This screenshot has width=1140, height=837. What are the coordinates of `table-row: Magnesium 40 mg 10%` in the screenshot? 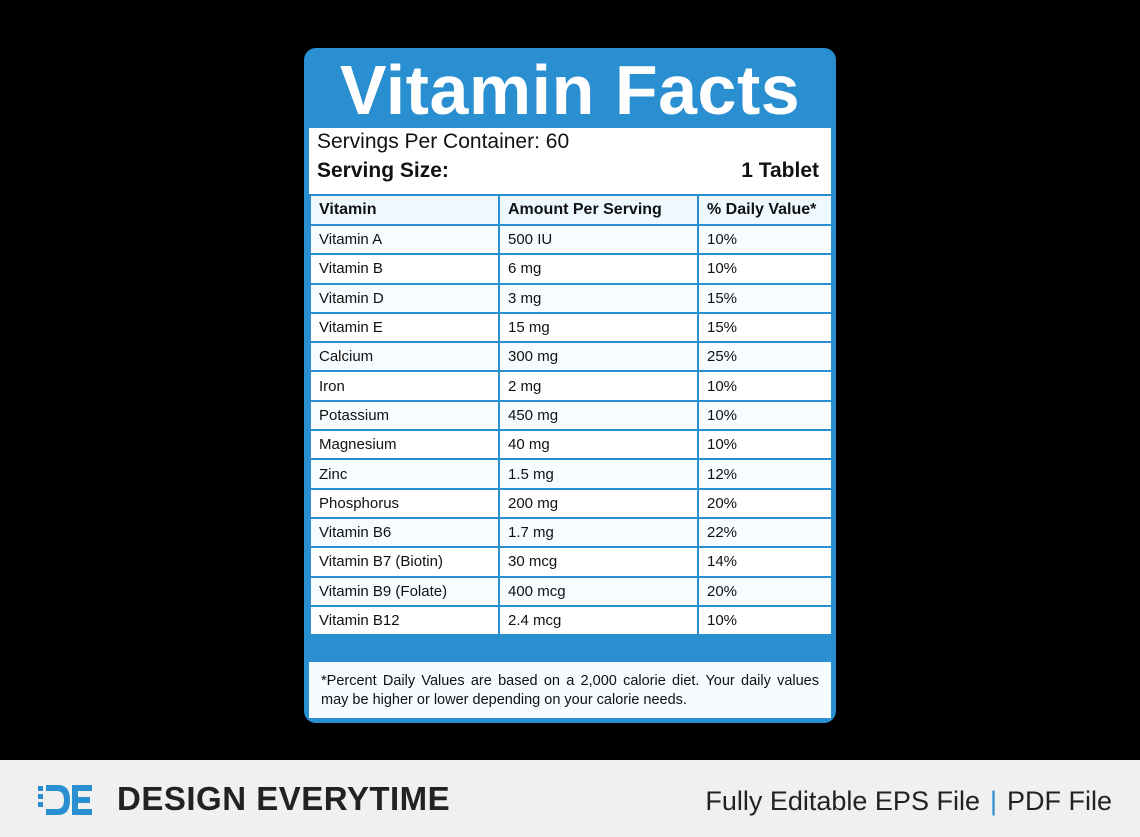 It's located at (571, 445).